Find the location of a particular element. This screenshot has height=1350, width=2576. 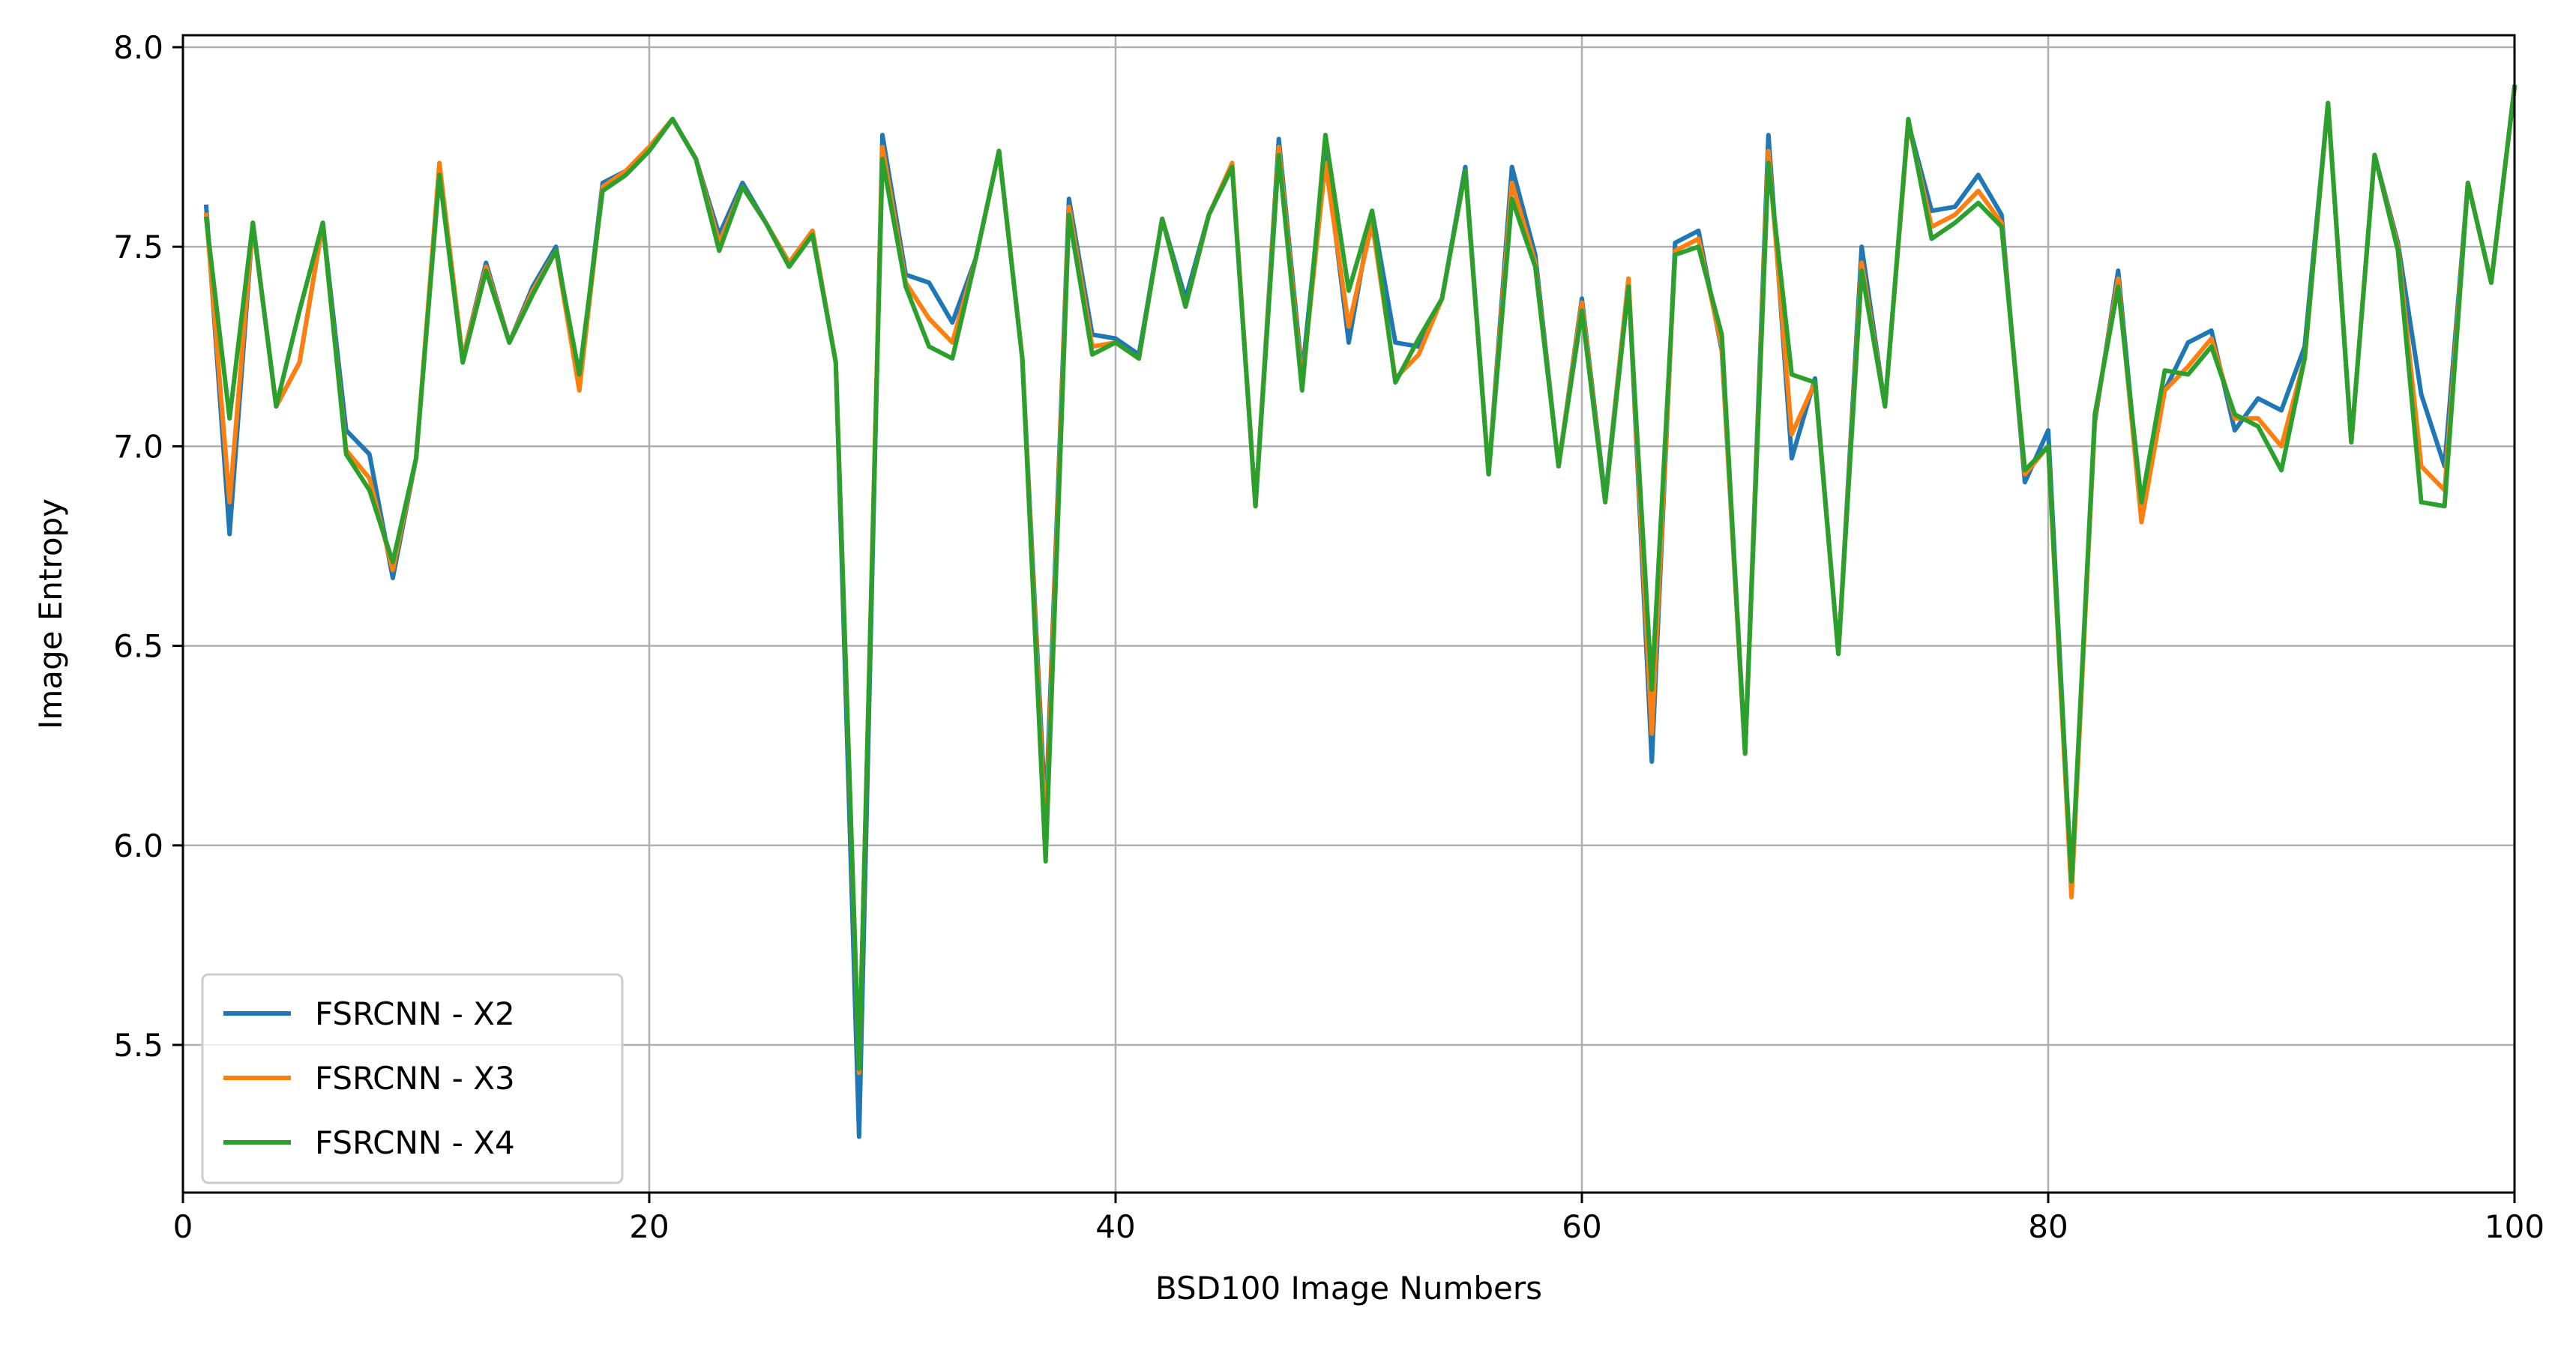

x-axis-label: BSD100 Image Numbers is located at coordinates (1348, 1288).